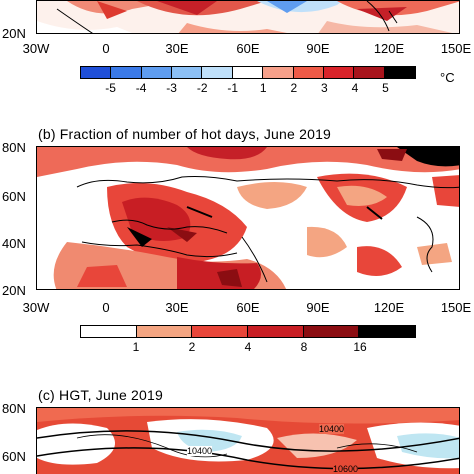 This screenshot has width=474, height=474. What do you see at coordinates (304, 347) in the screenshot?
I see `panel-b-colorbar-tick-label: 8` at bounding box center [304, 347].